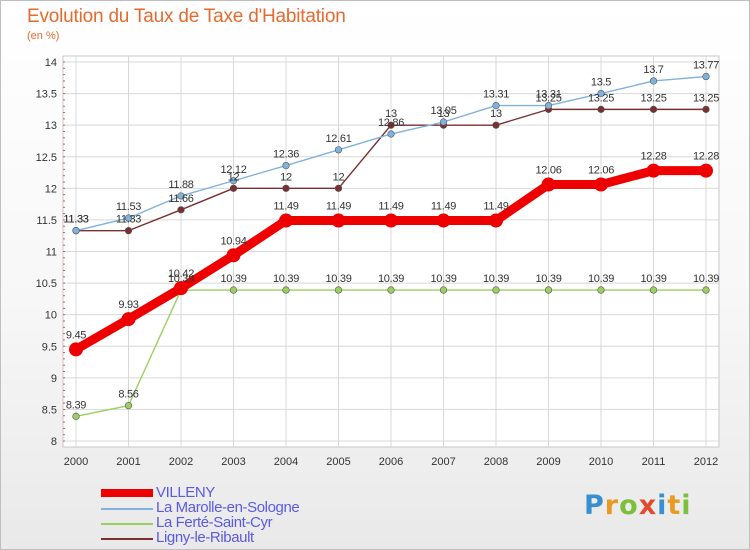 This screenshot has width=750, height=550. What do you see at coordinates (185, 492) in the screenshot?
I see `legend-label-villeny: VILLENY` at bounding box center [185, 492].